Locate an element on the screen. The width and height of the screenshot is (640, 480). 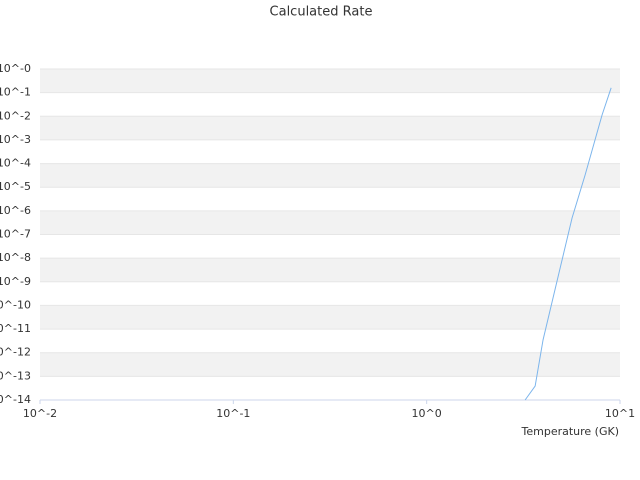
y-tick-label: 10^-10 is located at coordinates (15, 304).